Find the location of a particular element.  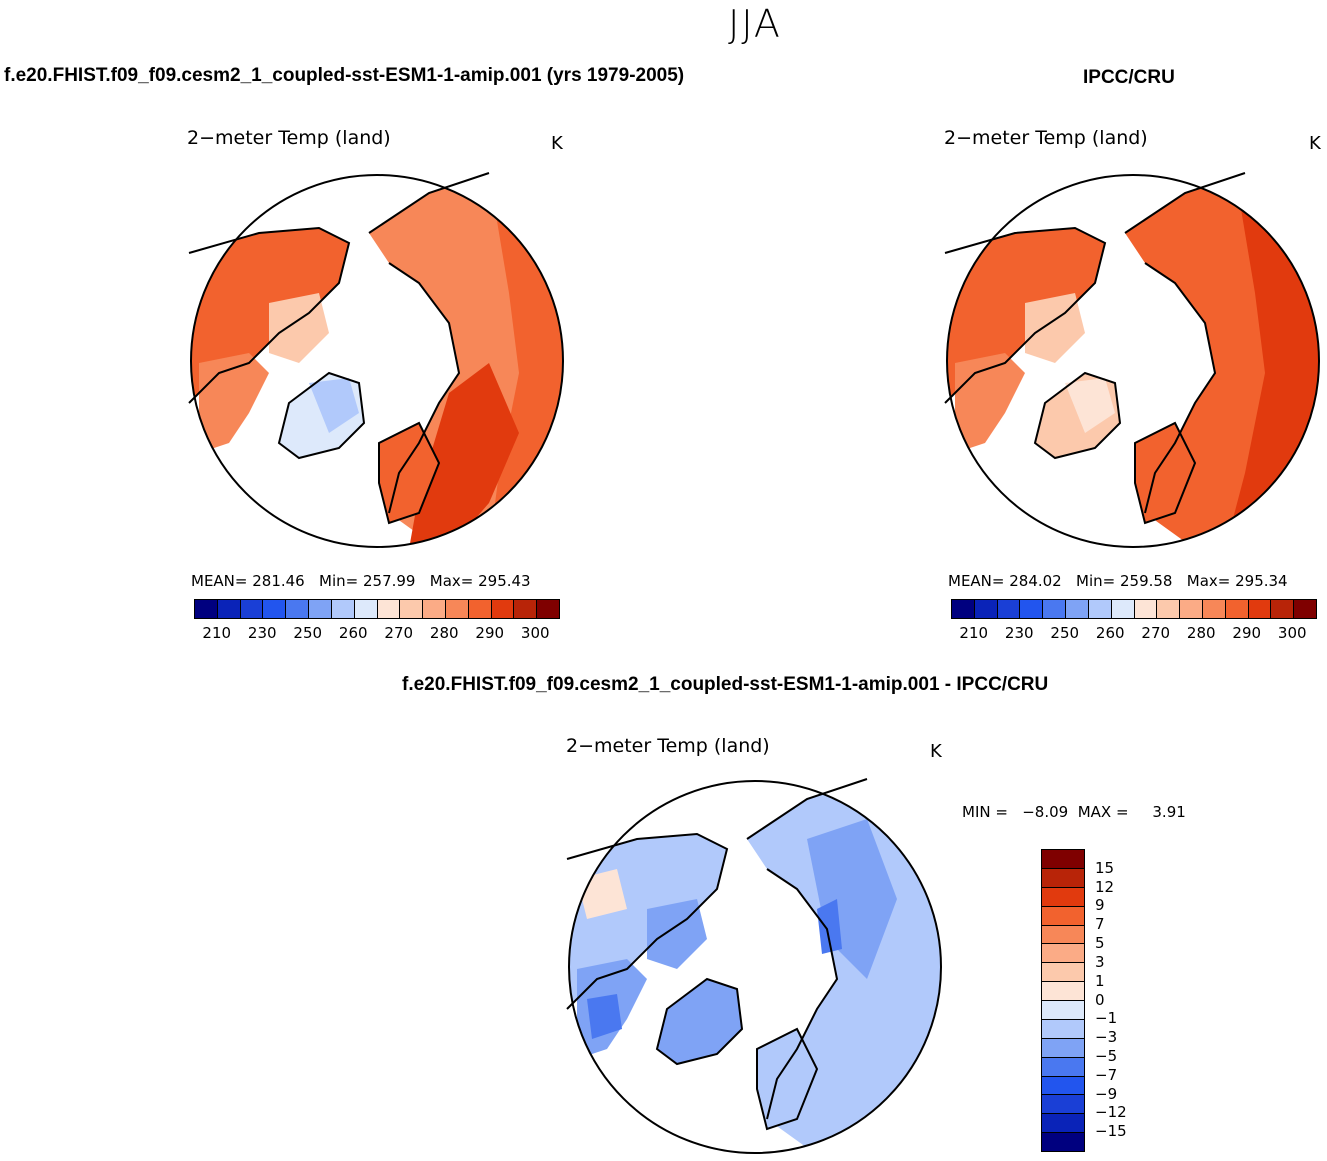

model-land-fill is located at coordinates (377, 361).